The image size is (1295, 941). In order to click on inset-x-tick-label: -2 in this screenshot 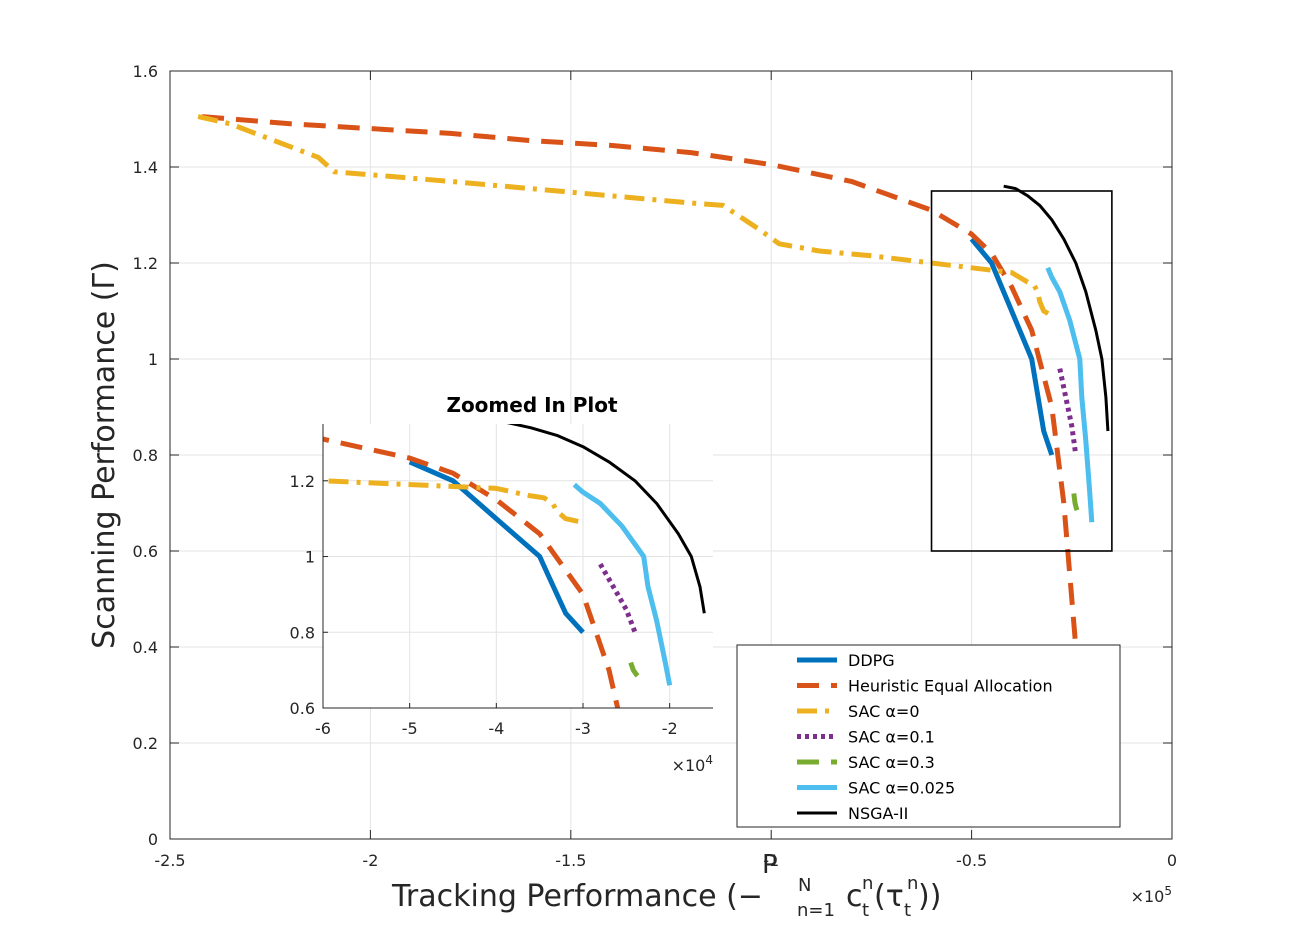, I will do `click(670, 728)`.